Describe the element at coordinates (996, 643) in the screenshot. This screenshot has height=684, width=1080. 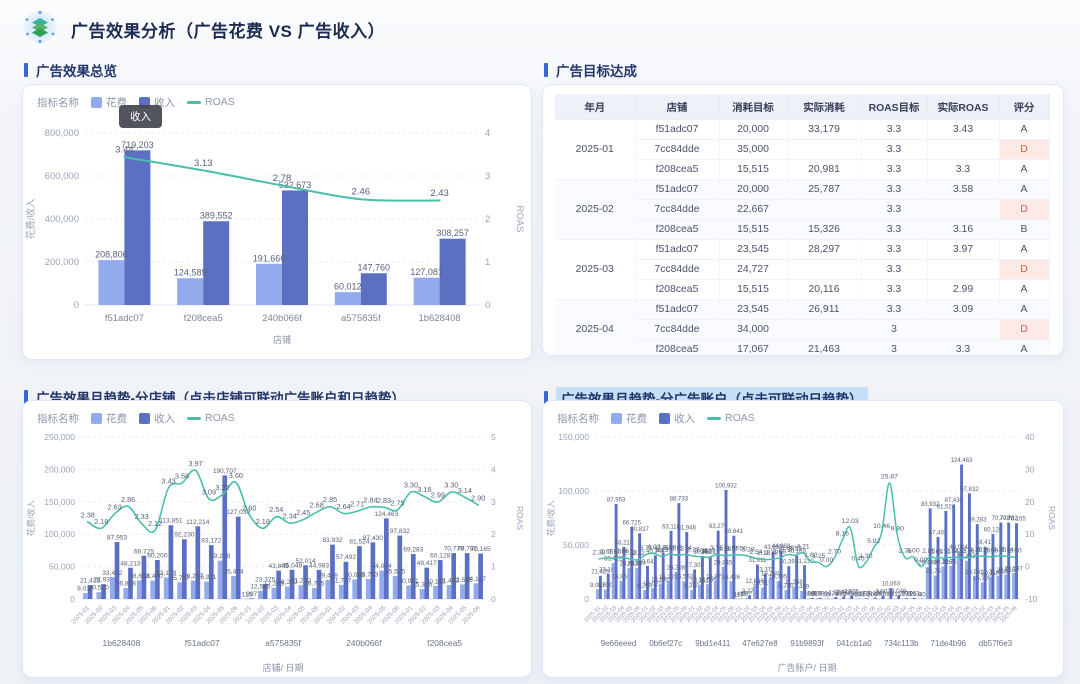
I see `group-label: db57f6e3` at that location.